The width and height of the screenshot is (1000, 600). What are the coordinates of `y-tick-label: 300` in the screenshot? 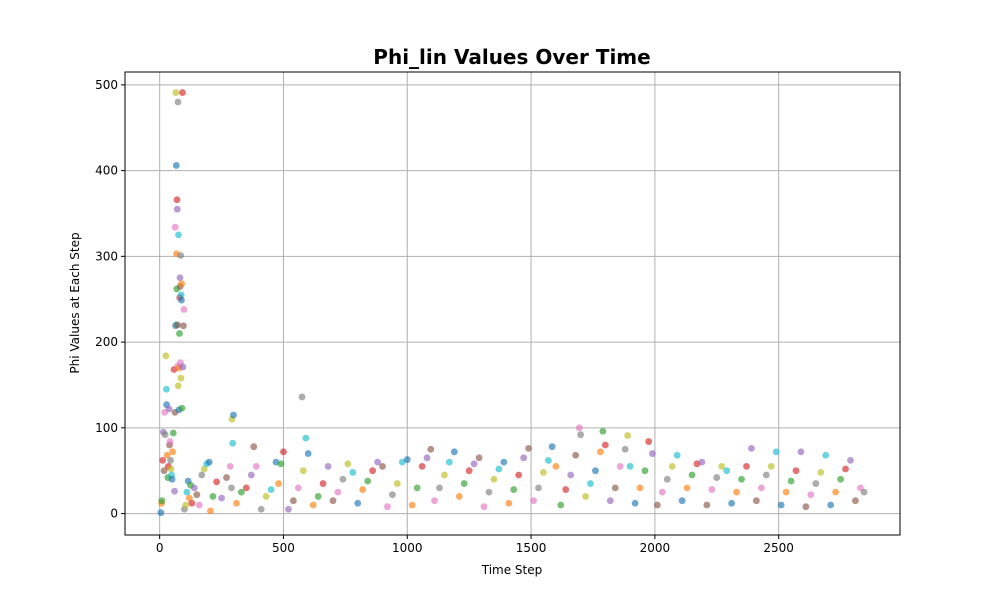 It's located at (106, 256).